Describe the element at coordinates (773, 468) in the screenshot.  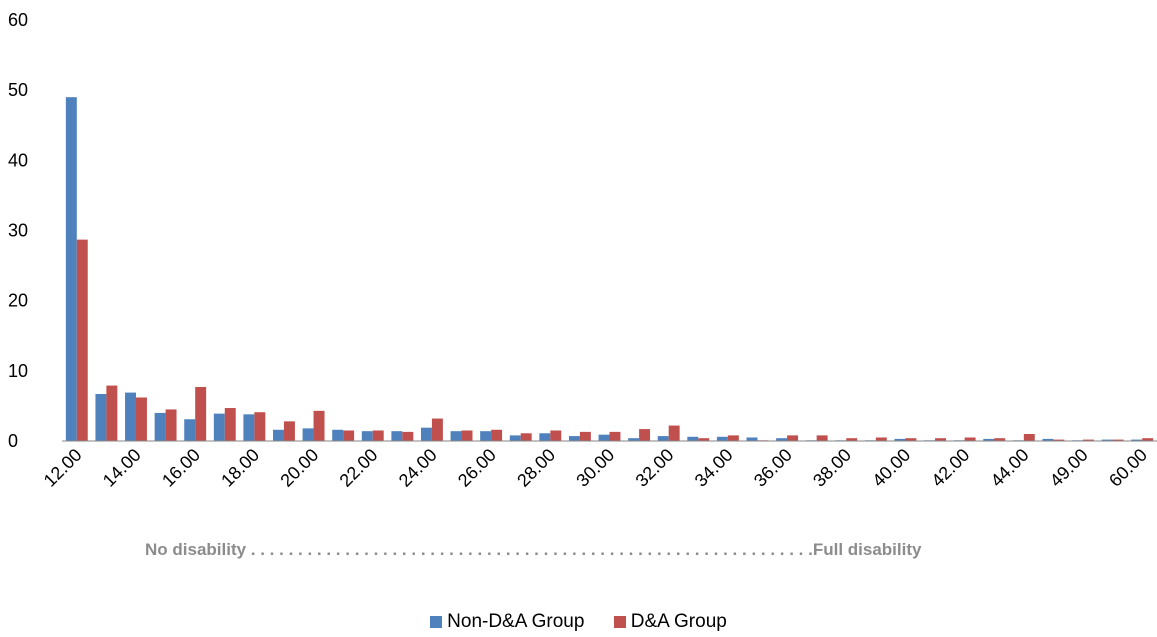
I see `x-tick-label: 36.00` at that location.